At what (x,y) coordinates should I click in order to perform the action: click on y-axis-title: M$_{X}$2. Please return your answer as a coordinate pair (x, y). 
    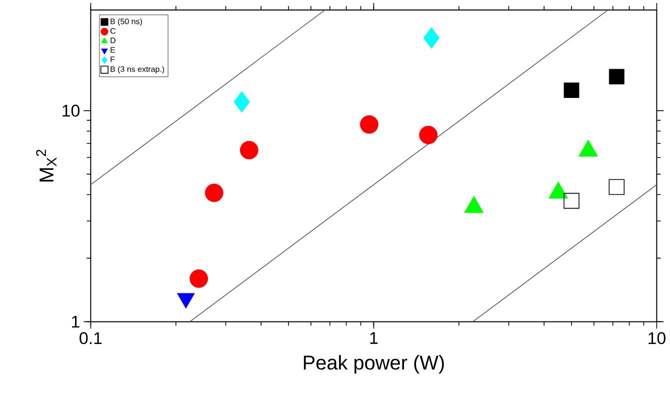
    Looking at the image, I should click on (46, 166).